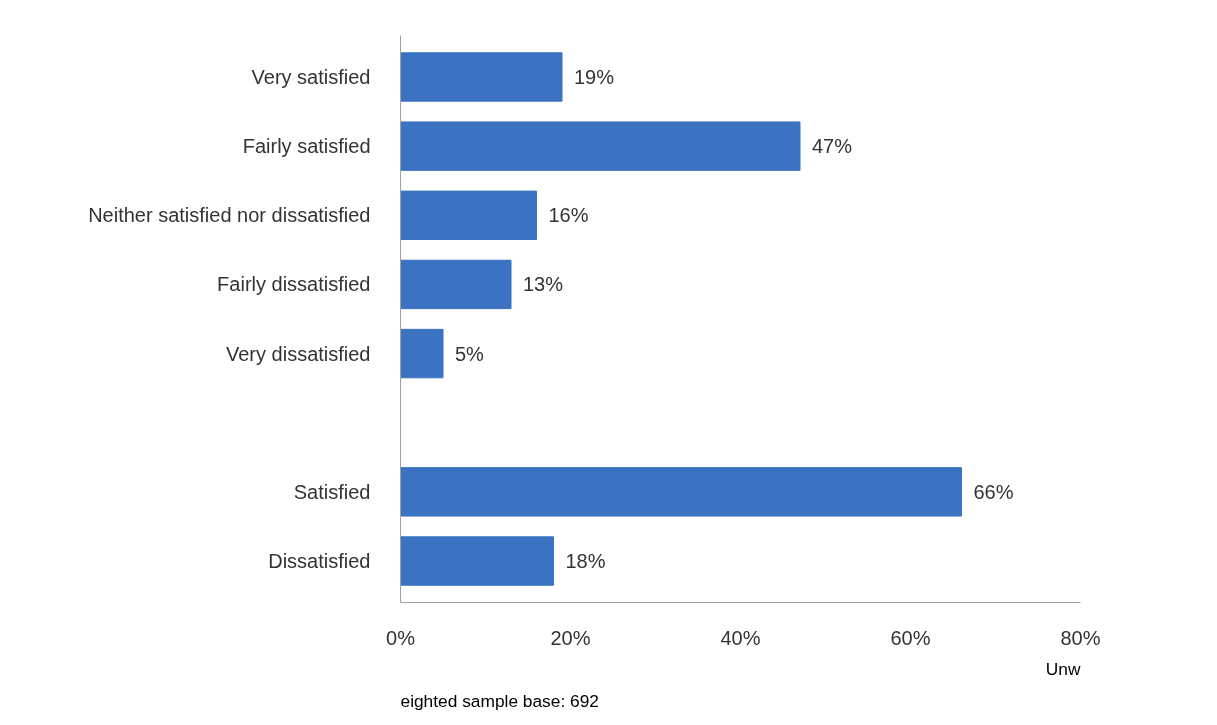  What do you see at coordinates (401, 637) in the screenshot?
I see `x-tick-label: 0%` at bounding box center [401, 637].